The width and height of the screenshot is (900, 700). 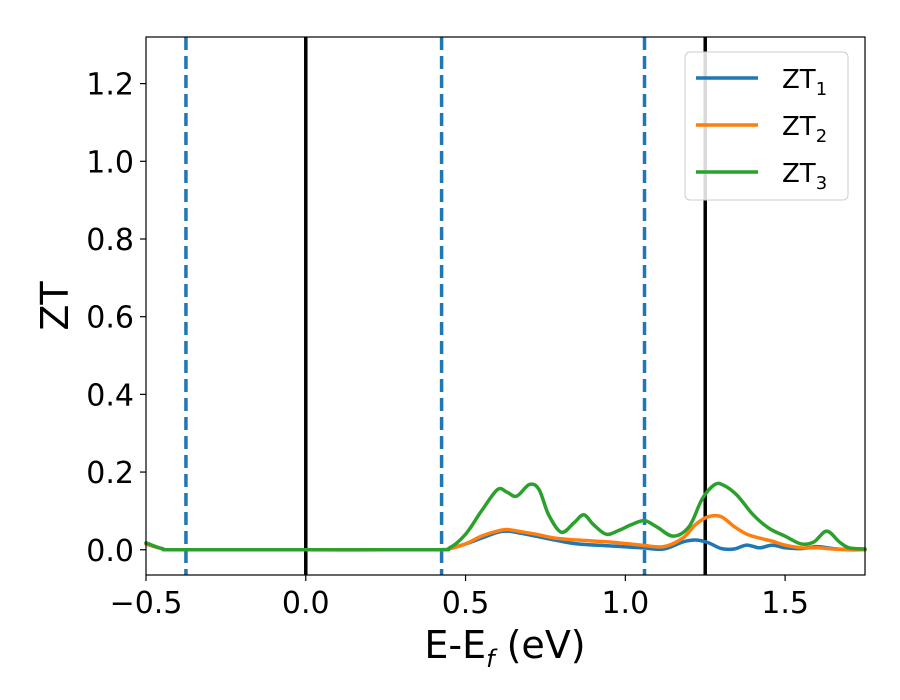 I want to click on y-tick-label: 0.2, so click(x=110, y=473).